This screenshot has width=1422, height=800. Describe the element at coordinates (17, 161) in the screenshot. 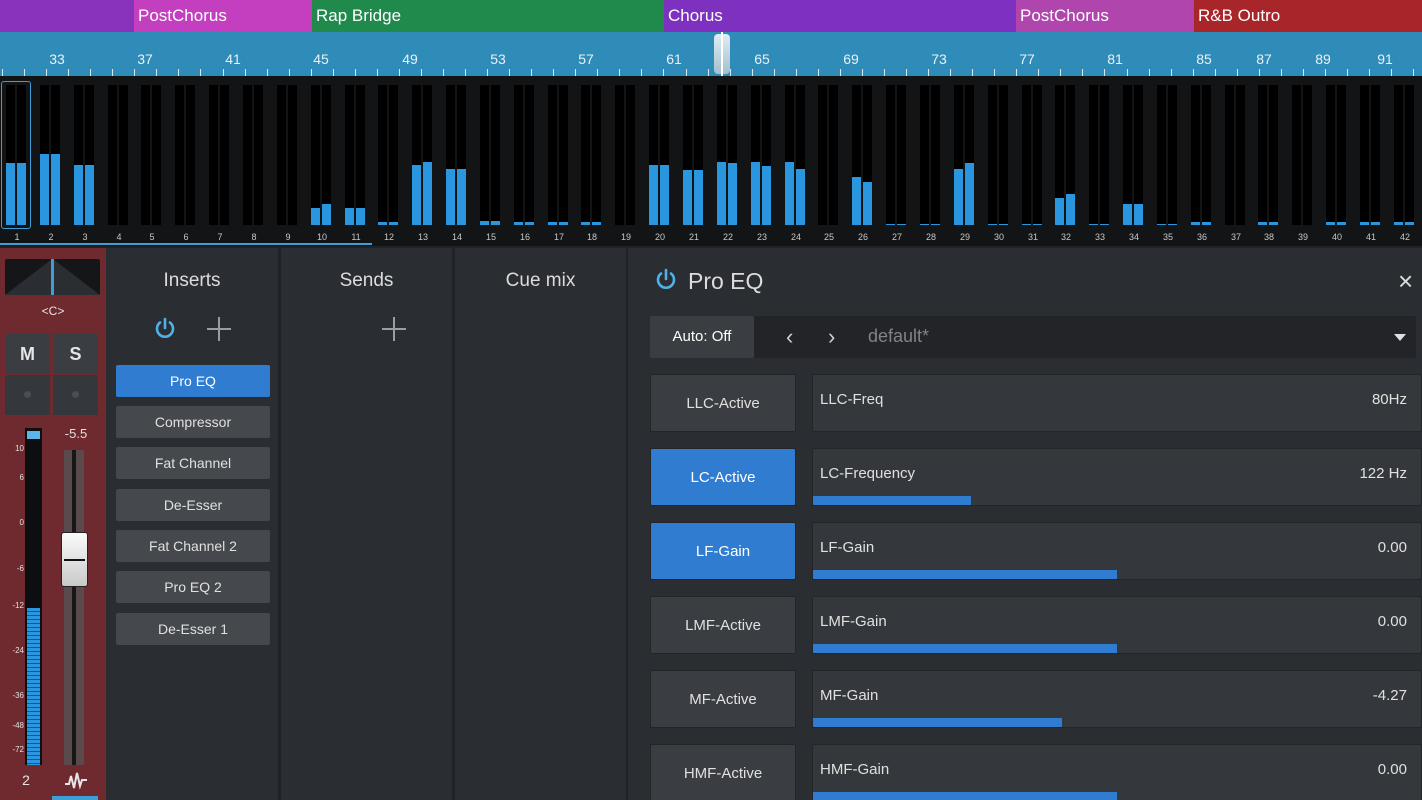

I see `channel-meter: 1` at that location.